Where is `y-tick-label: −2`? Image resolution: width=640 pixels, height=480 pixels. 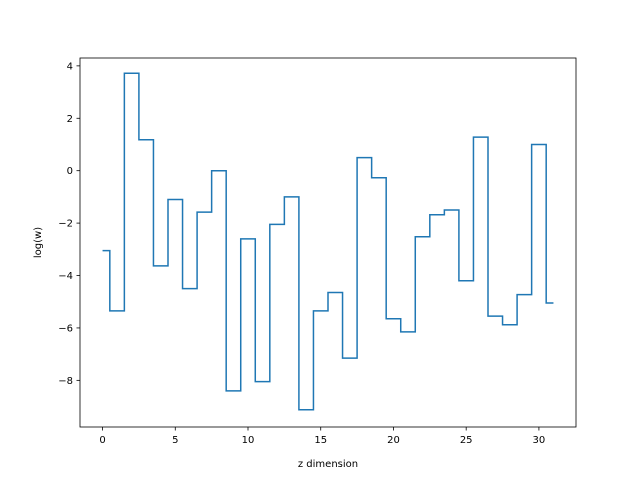 y-tick-label: −2 is located at coordinates (65, 224).